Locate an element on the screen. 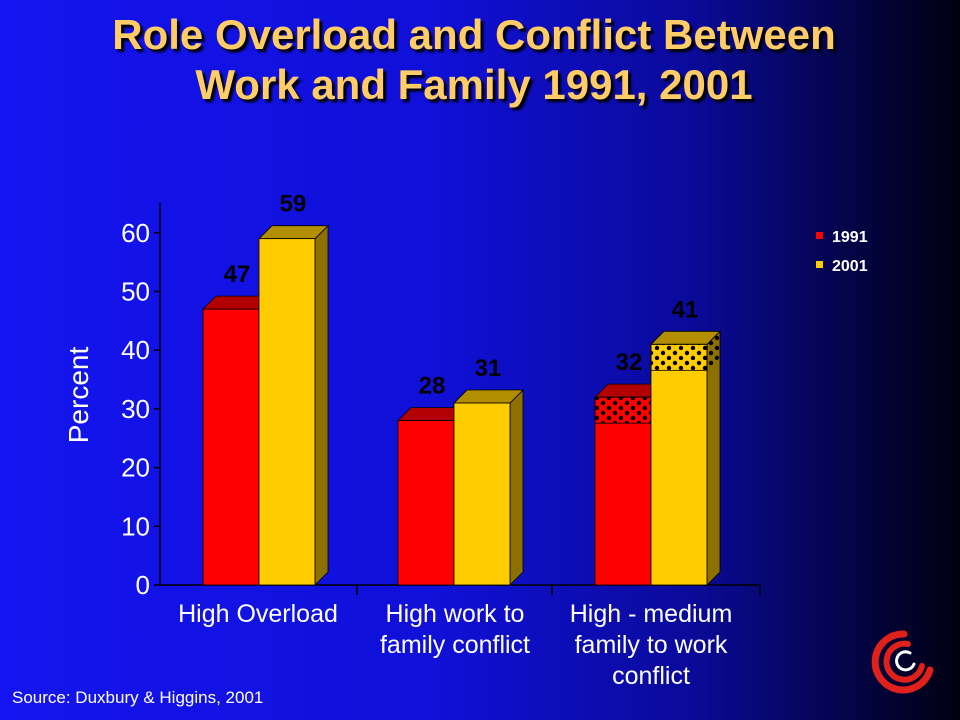 Image resolution: width=960 pixels, height=720 pixels. legend-swatch-2001 is located at coordinates (819, 264).